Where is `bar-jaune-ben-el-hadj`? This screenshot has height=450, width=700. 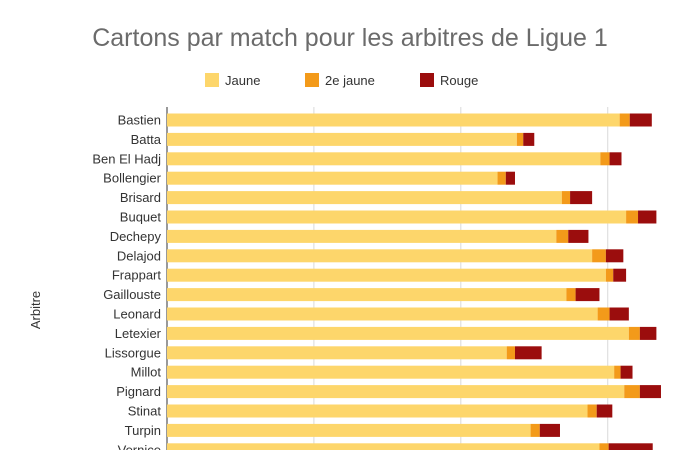 bar-jaune-ben-el-hadj is located at coordinates (384, 159).